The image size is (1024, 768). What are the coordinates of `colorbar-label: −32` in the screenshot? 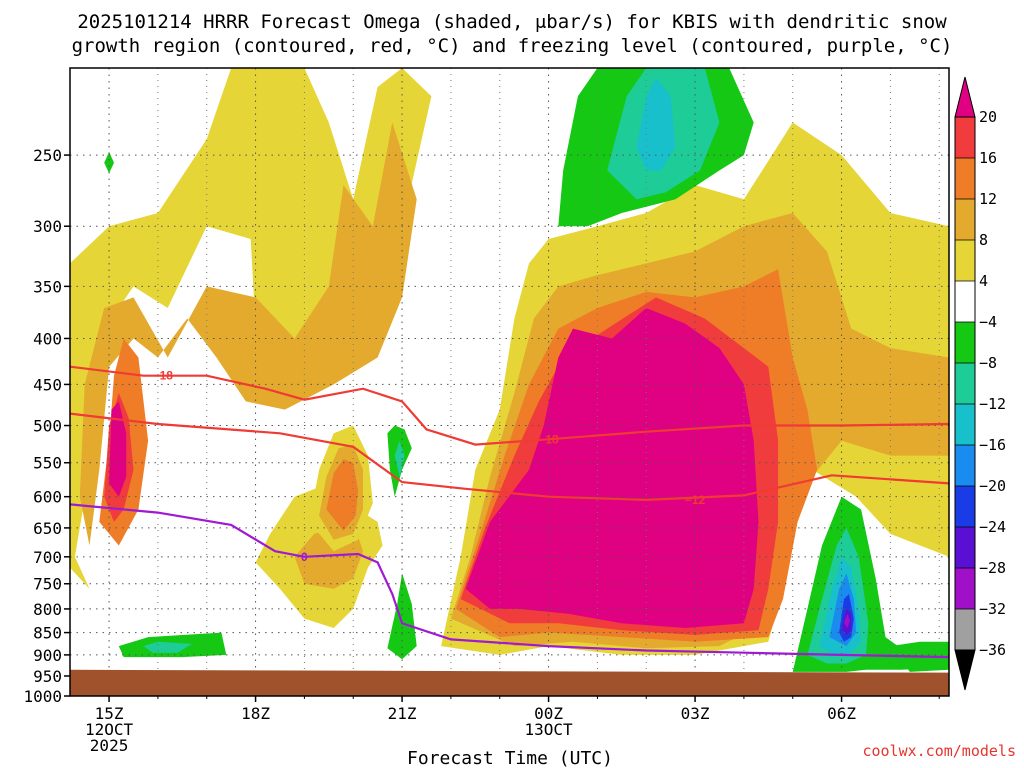 It's located at (992, 609).